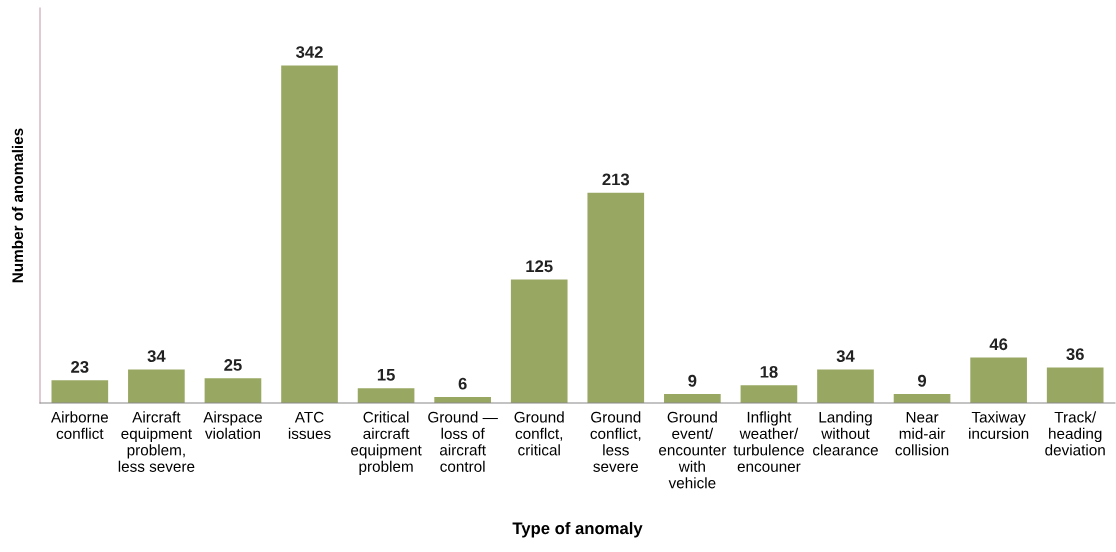 The width and height of the screenshot is (1116, 552). I want to click on data-label: 15, so click(386, 375).